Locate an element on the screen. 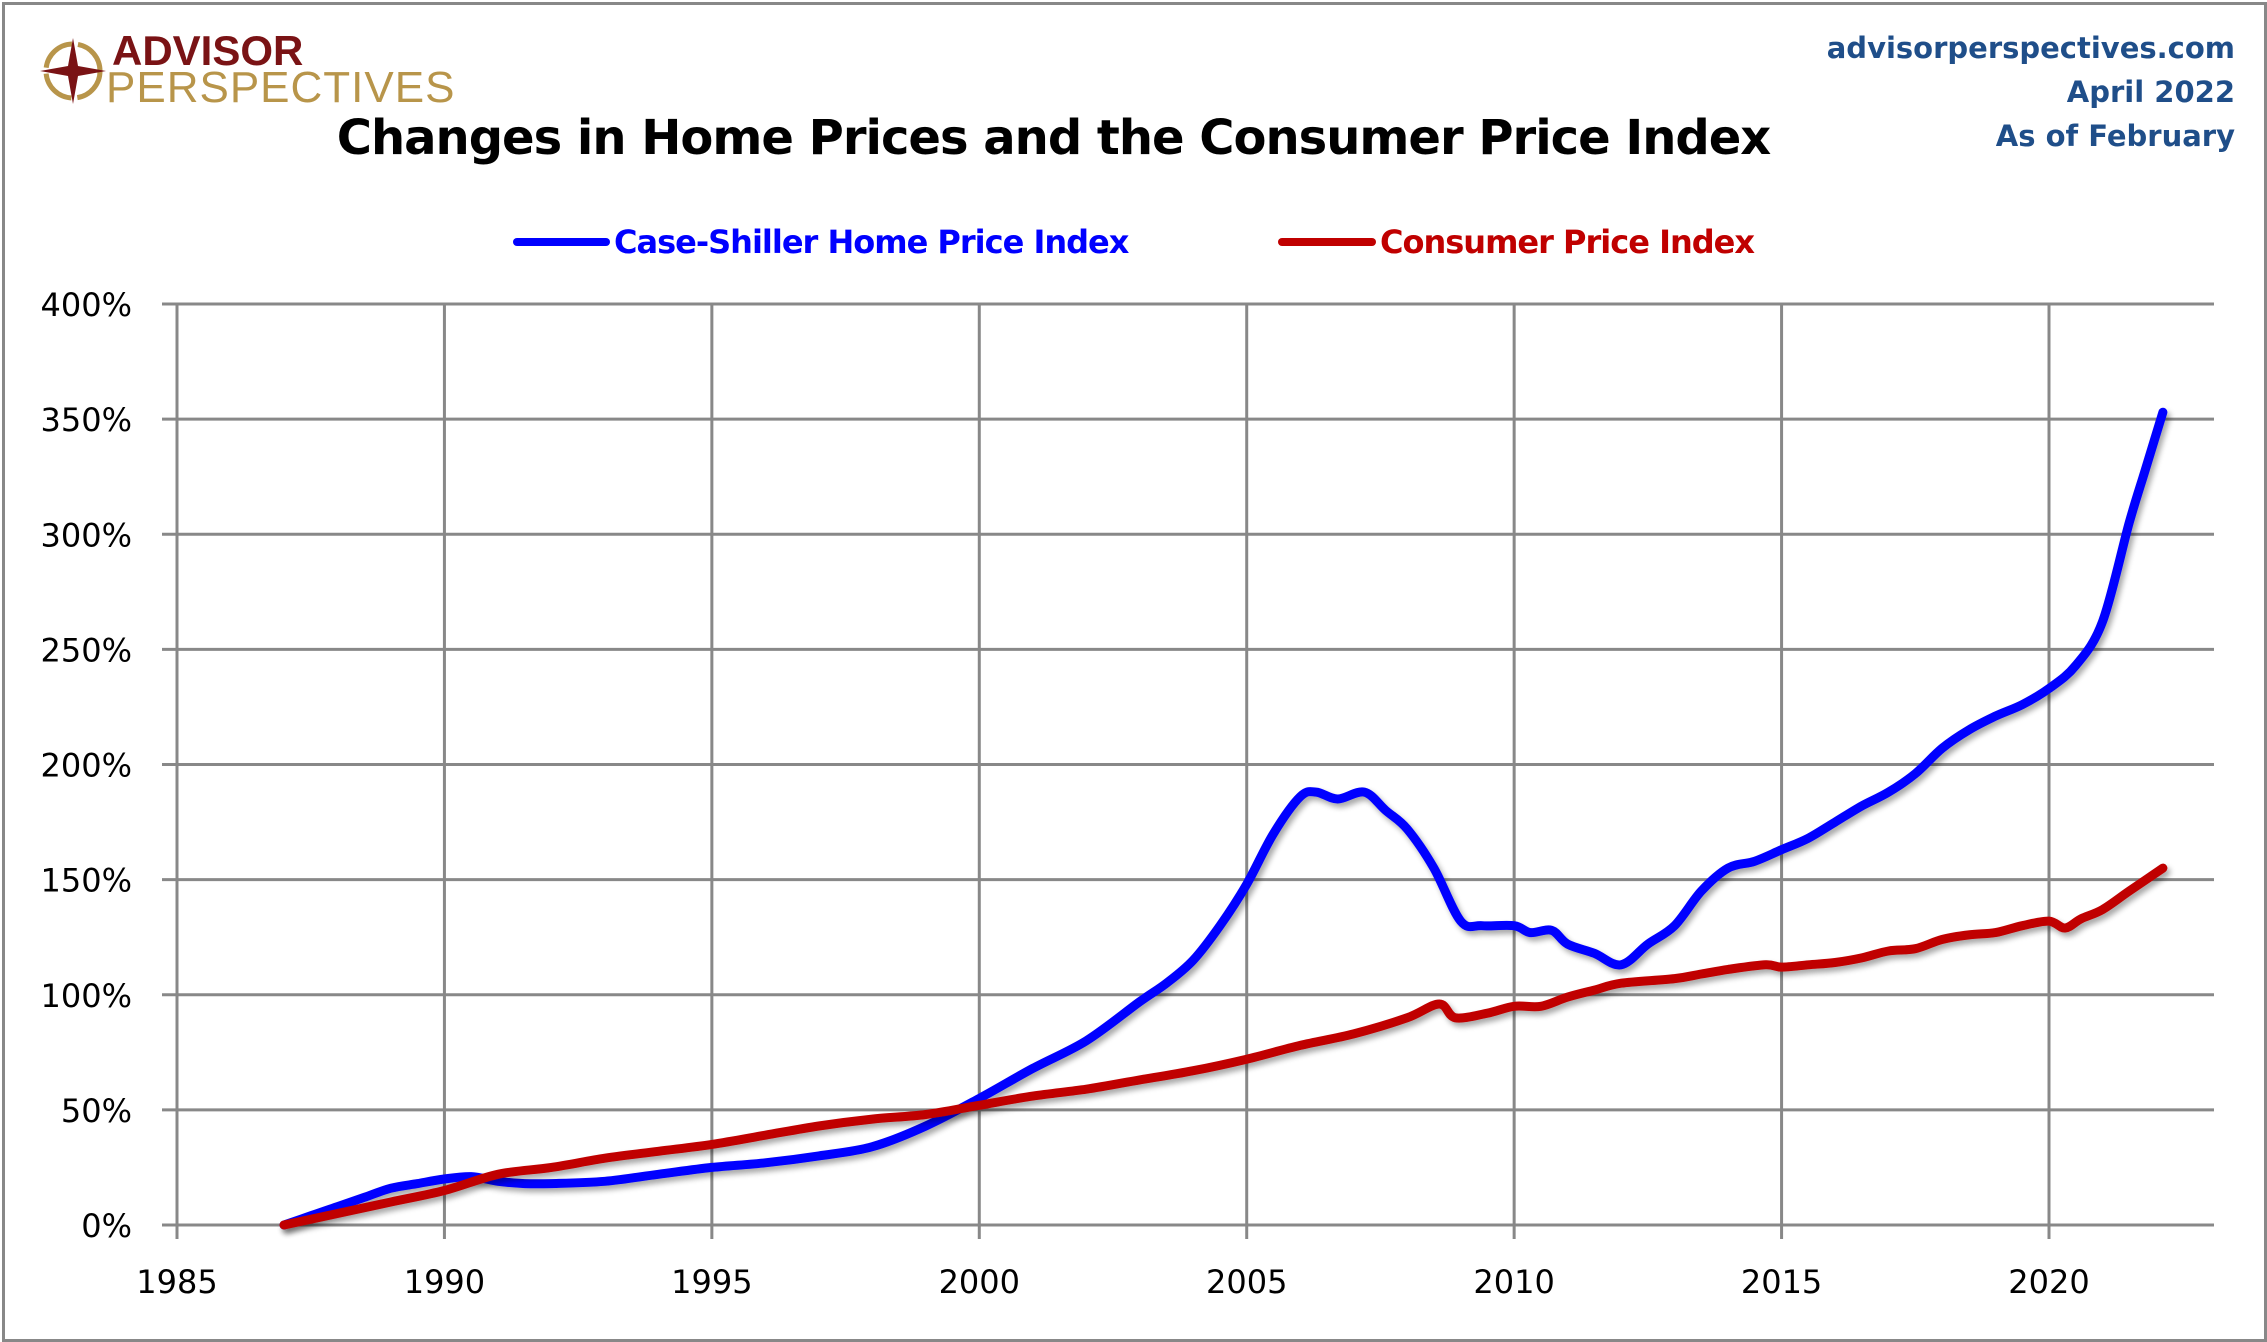  compass-icon is located at coordinates (73, 71).